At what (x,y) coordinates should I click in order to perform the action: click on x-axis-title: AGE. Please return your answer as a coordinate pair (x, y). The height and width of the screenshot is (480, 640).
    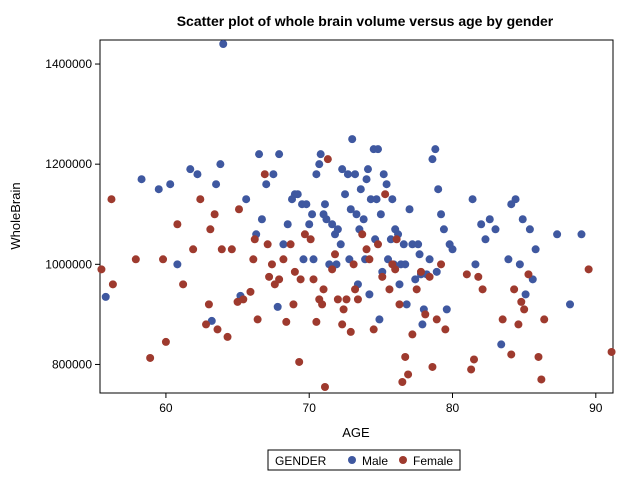
    Looking at the image, I should click on (356, 432).